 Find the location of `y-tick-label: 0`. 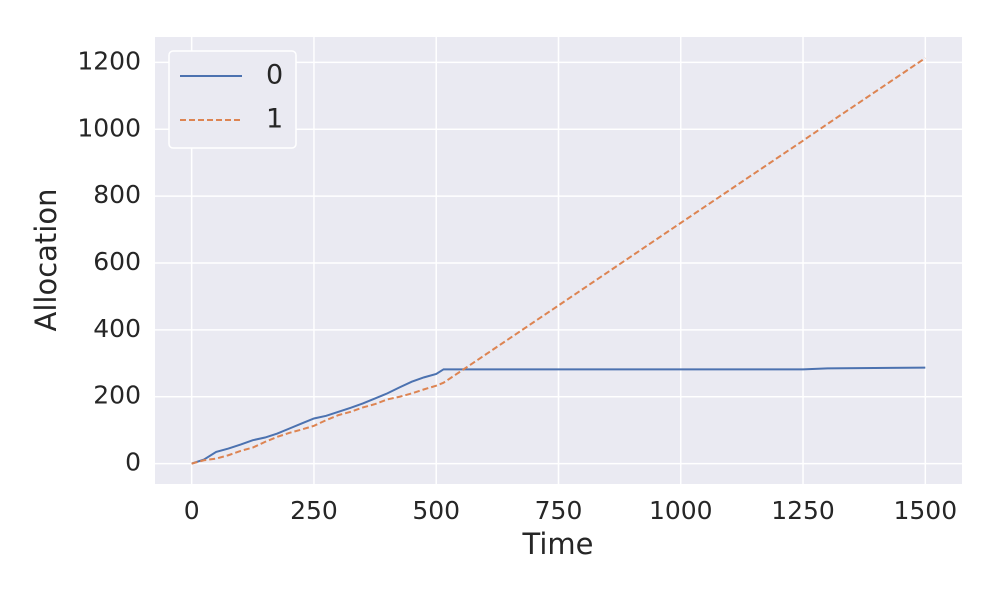

y-tick-label: 0 is located at coordinates (133, 462).